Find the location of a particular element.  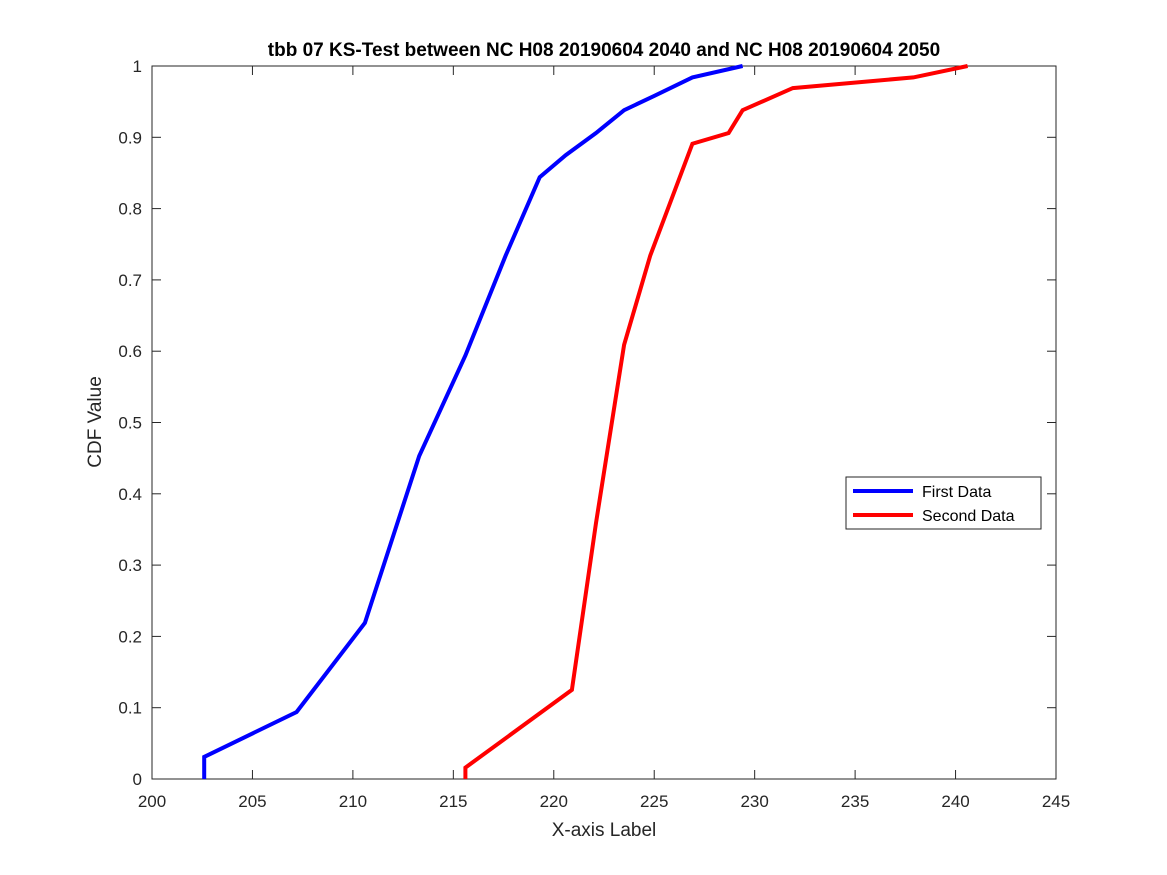

legend: First Data Second Data is located at coordinates (943, 503).